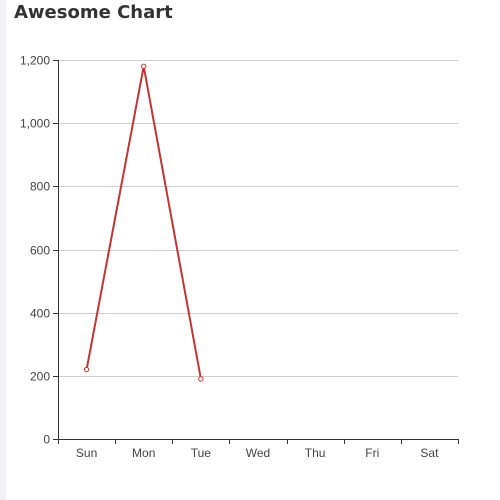  I want to click on x-tick-label: Wed, so click(258, 453).